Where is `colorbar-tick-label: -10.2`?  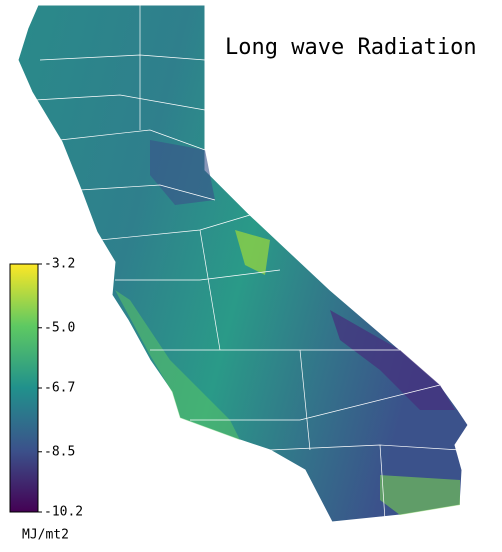
colorbar-tick-label: -10.2 is located at coordinates (63, 512).